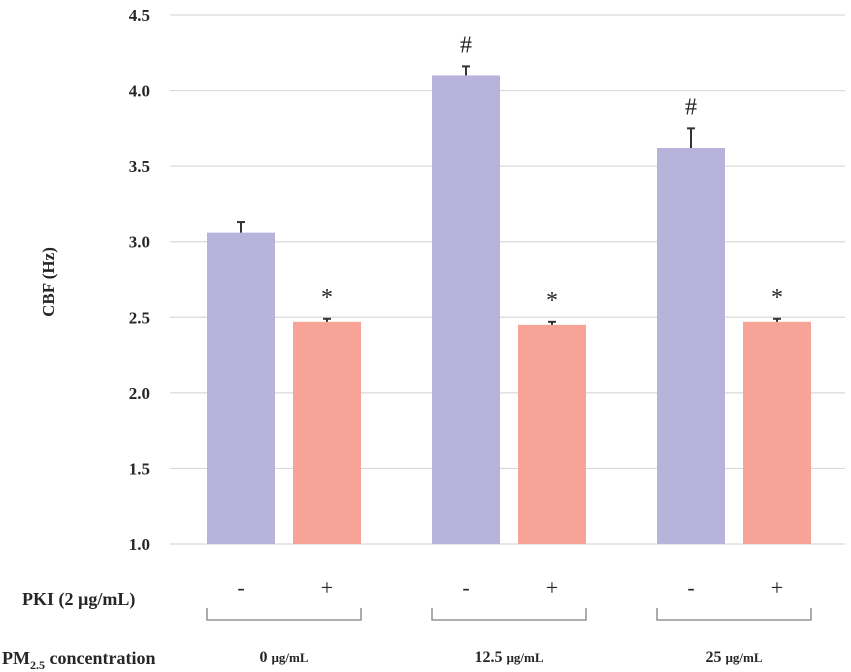 The width and height of the screenshot is (851, 672). I want to click on group-label-0: 0 µg/mL, so click(283, 657).